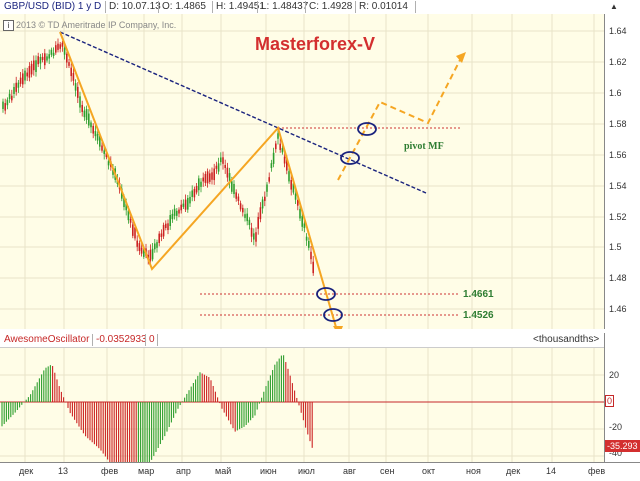  Describe the element at coordinates (387, 471) in the screenshot. I see `time-tick-label: сен` at that location.